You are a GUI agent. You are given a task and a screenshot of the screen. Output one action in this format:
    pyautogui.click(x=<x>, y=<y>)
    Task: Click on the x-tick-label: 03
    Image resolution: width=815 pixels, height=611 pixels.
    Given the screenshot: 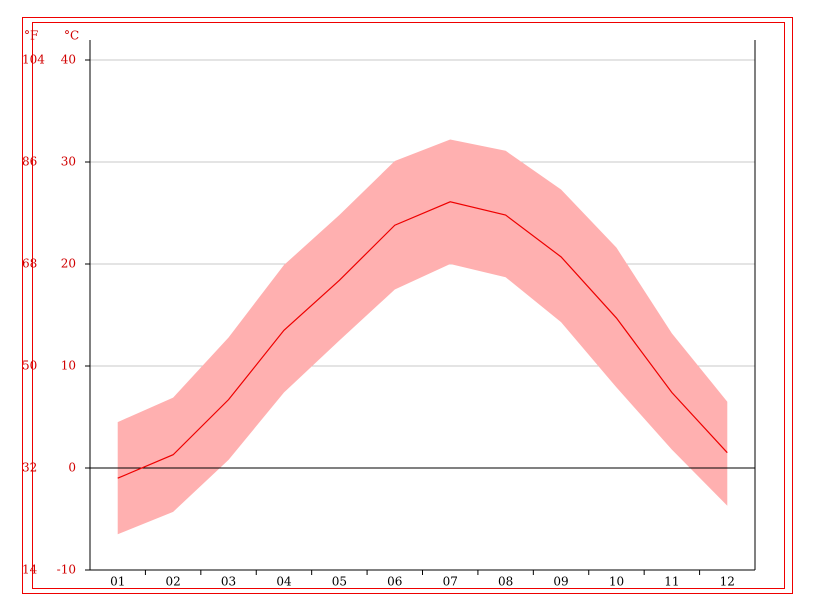 What is the action you would take?
    pyautogui.click(x=228, y=582)
    